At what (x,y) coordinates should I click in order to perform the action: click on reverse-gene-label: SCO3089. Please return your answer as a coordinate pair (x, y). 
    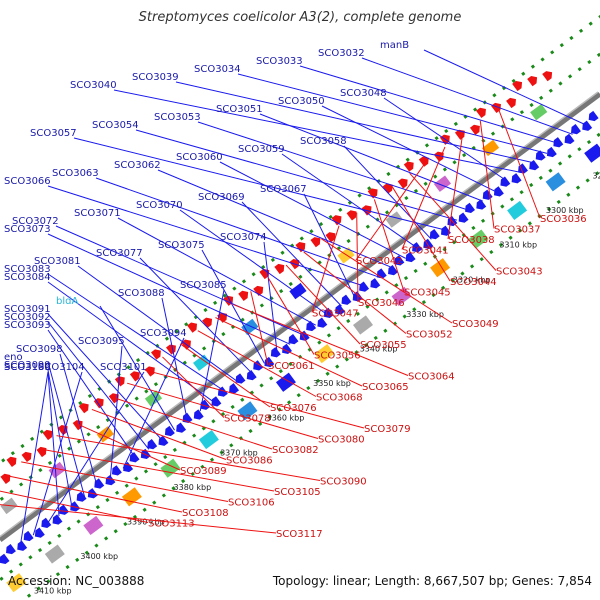
    Looking at the image, I should click on (203, 471).